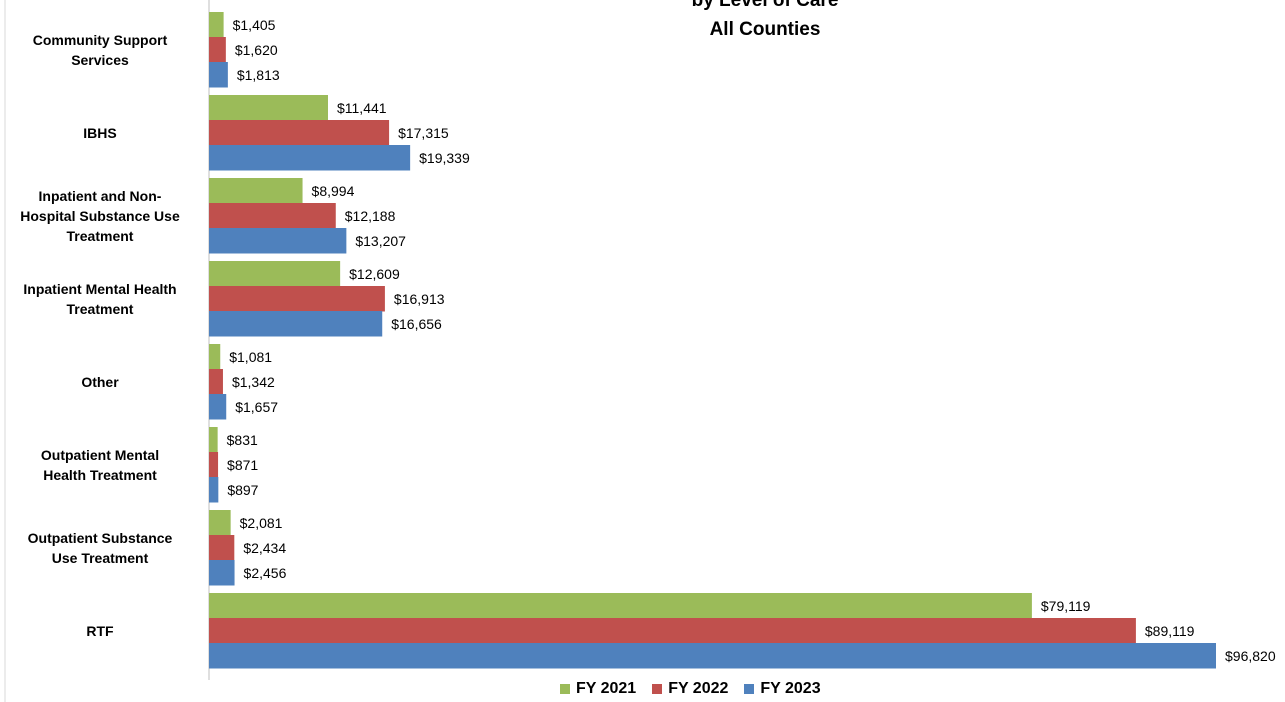  I want to click on category-label: RTF, so click(100, 631).